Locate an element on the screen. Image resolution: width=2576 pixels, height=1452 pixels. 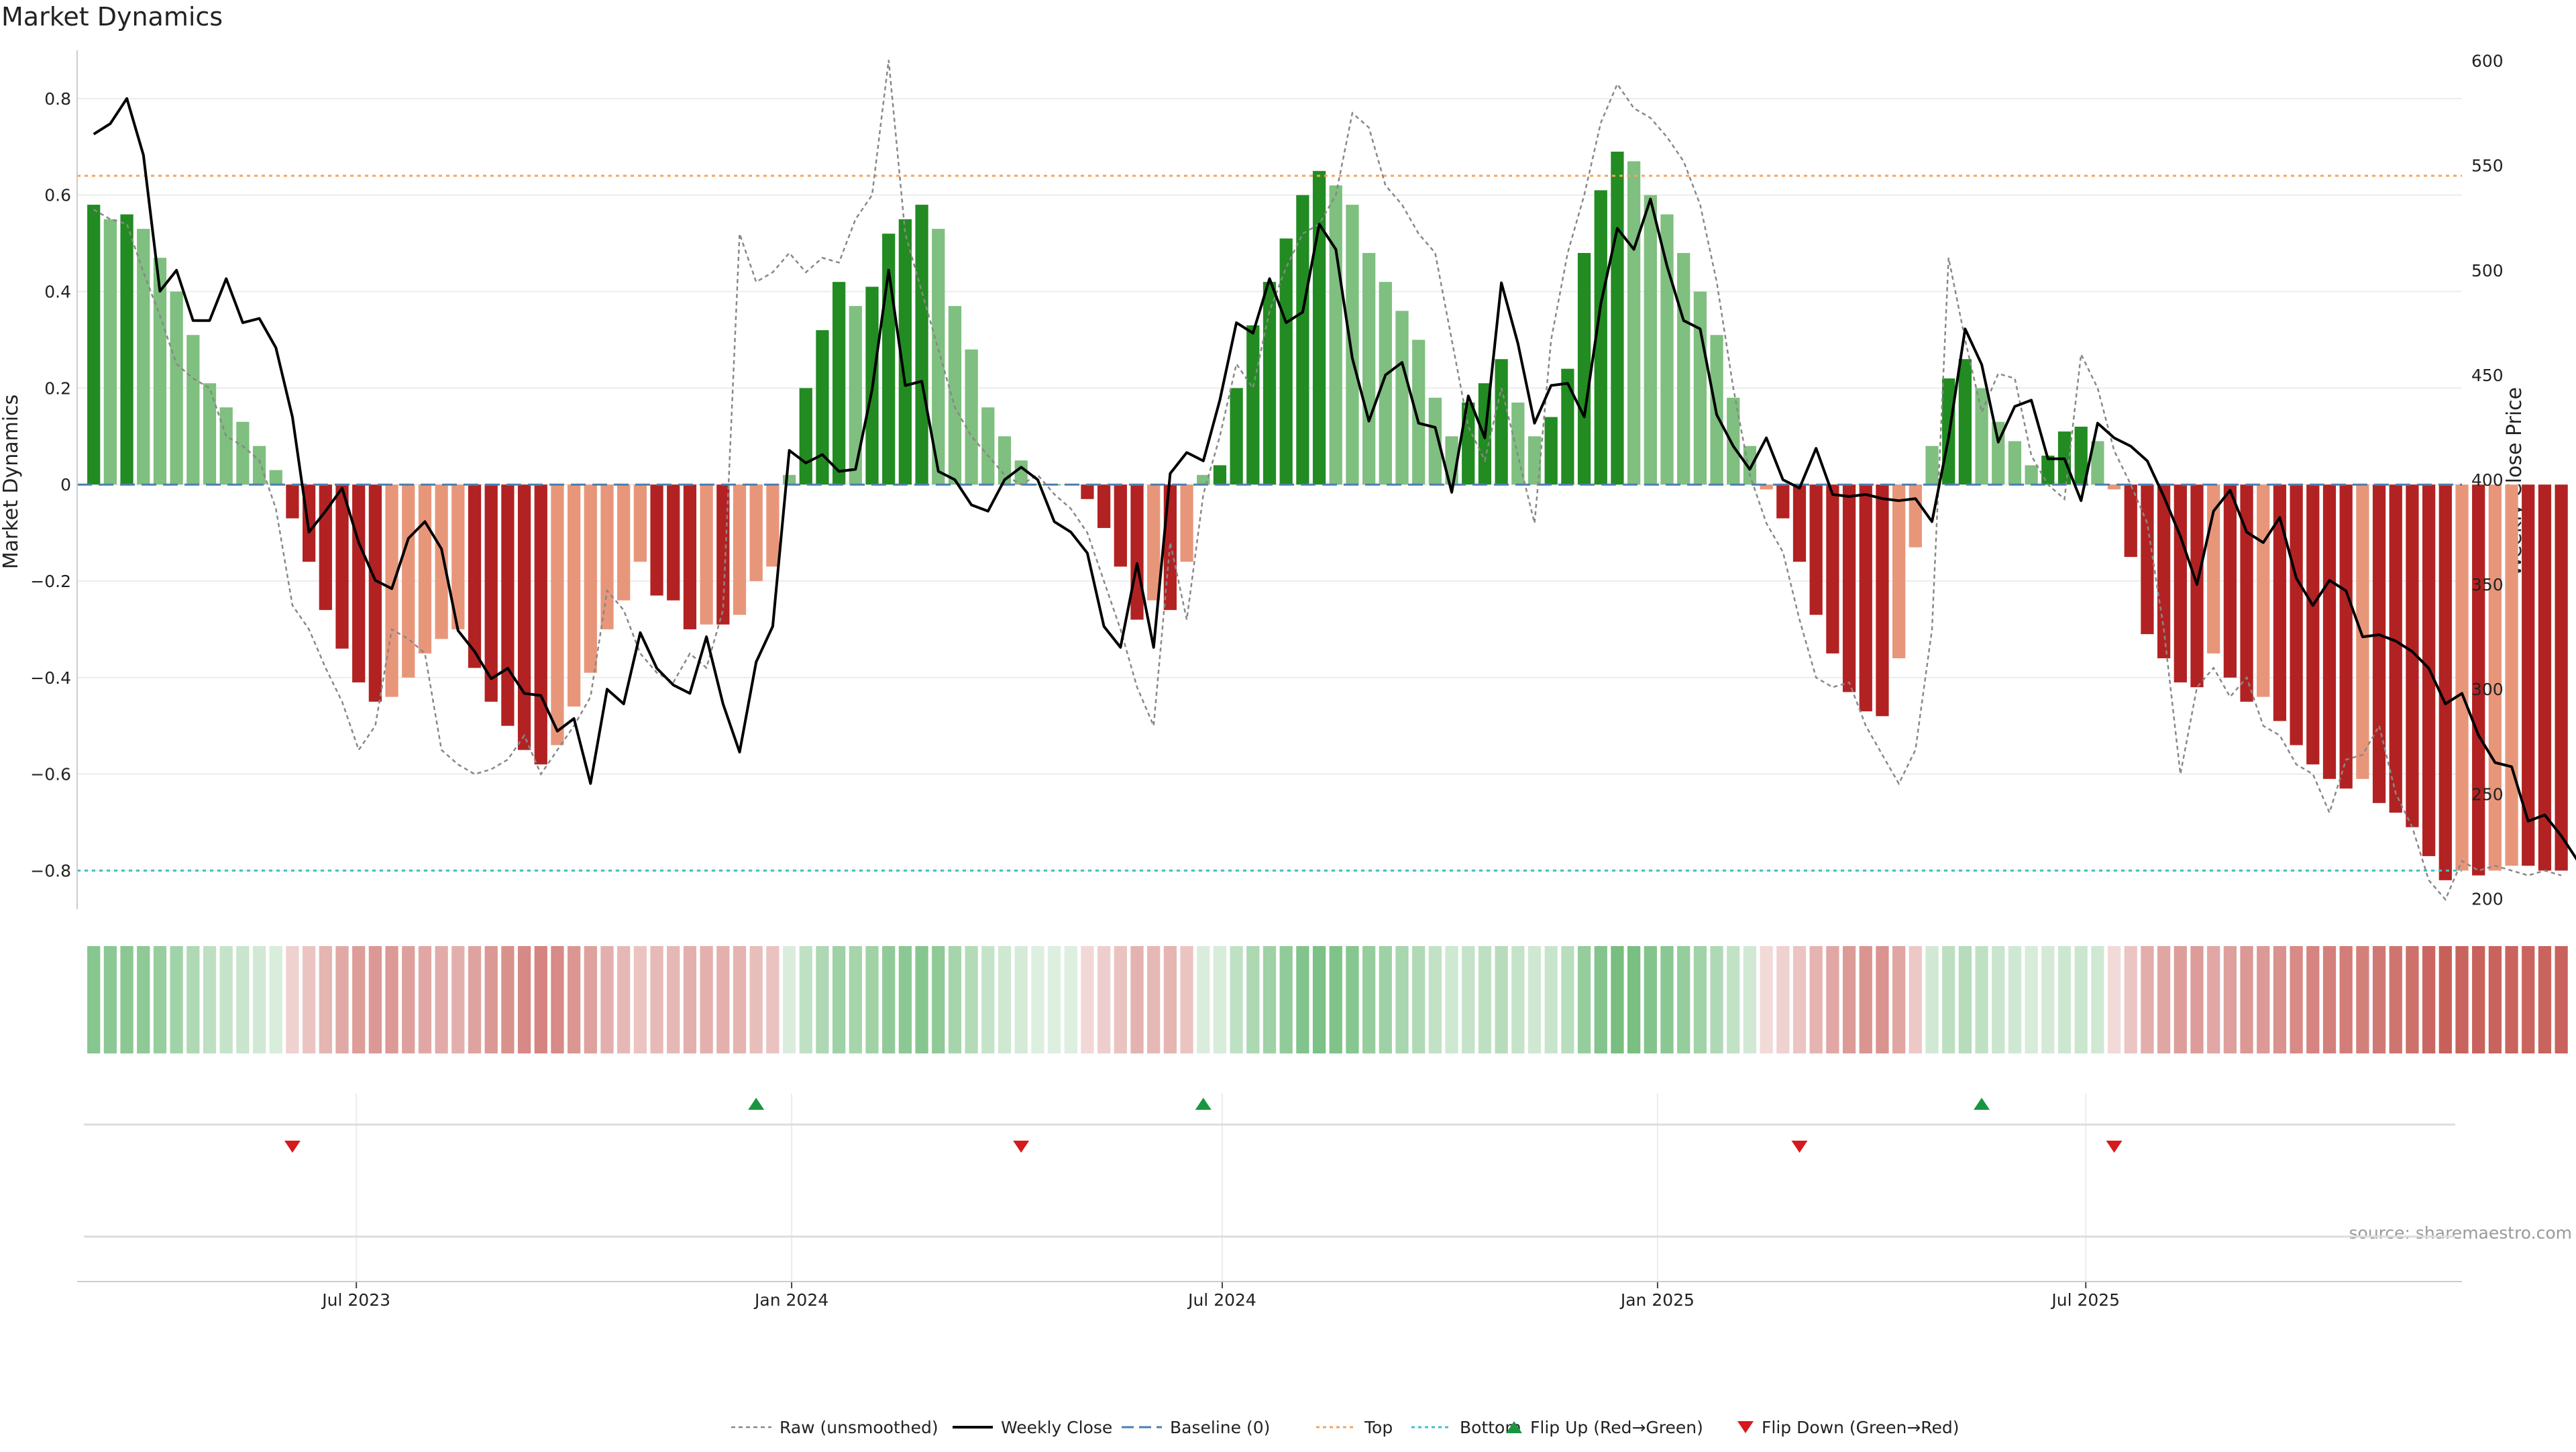
legend-label: Weekly Close is located at coordinates (1056, 1427).